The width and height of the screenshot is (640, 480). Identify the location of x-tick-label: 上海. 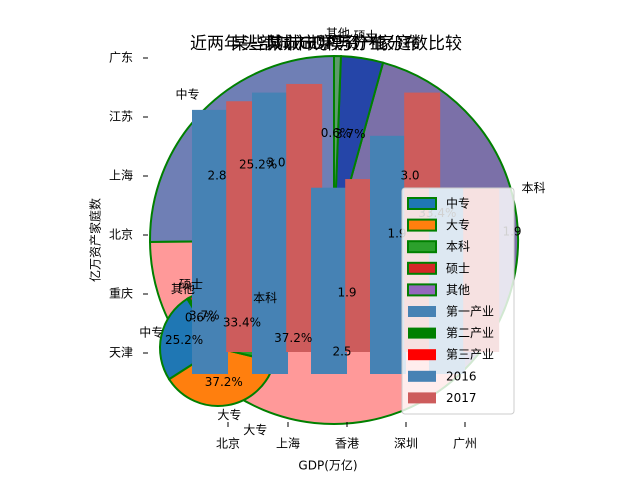
(288, 443).